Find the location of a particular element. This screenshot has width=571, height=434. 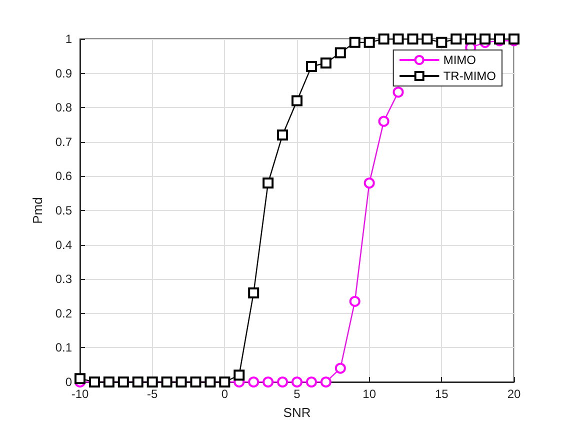

y-tick-label: 0.3 is located at coordinates (63, 279).